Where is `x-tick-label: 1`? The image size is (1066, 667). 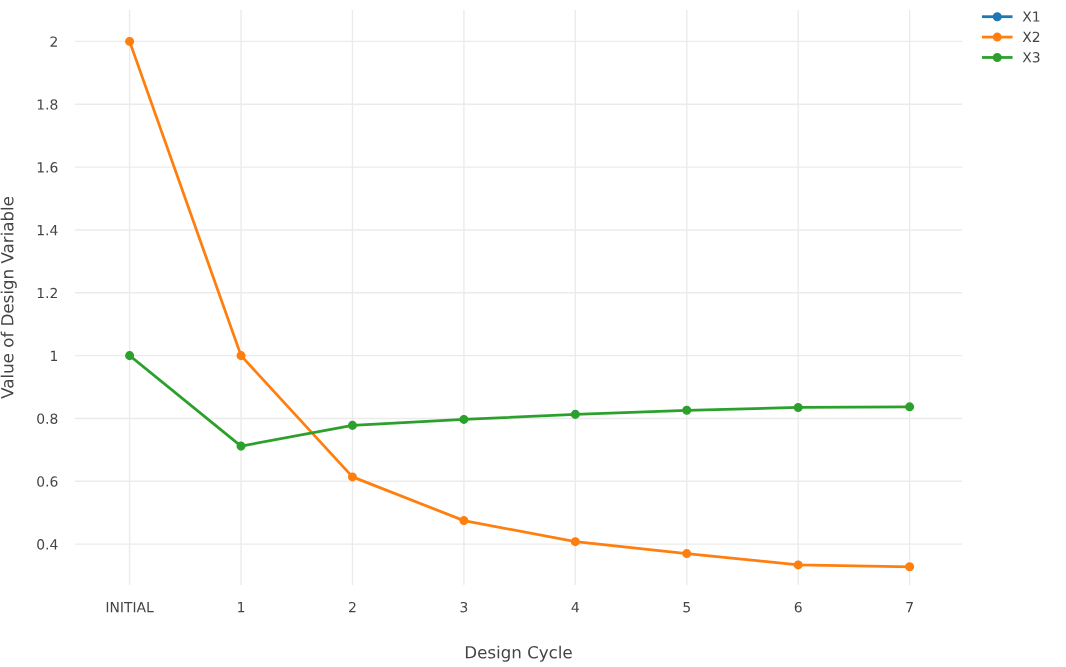 x-tick-label: 1 is located at coordinates (241, 607).